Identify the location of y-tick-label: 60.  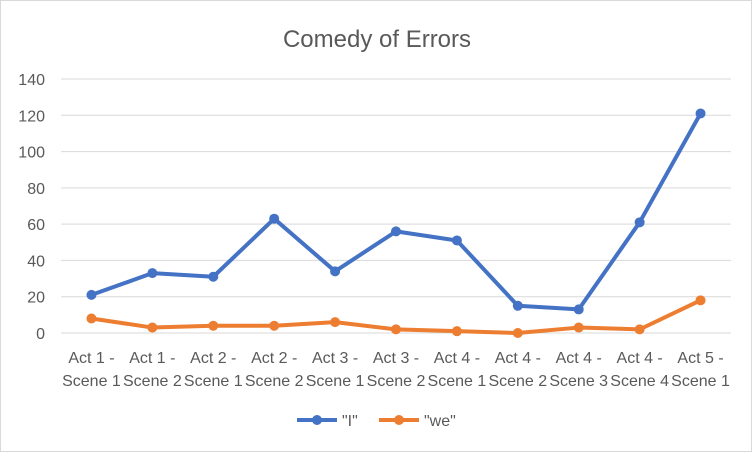
(36, 225).